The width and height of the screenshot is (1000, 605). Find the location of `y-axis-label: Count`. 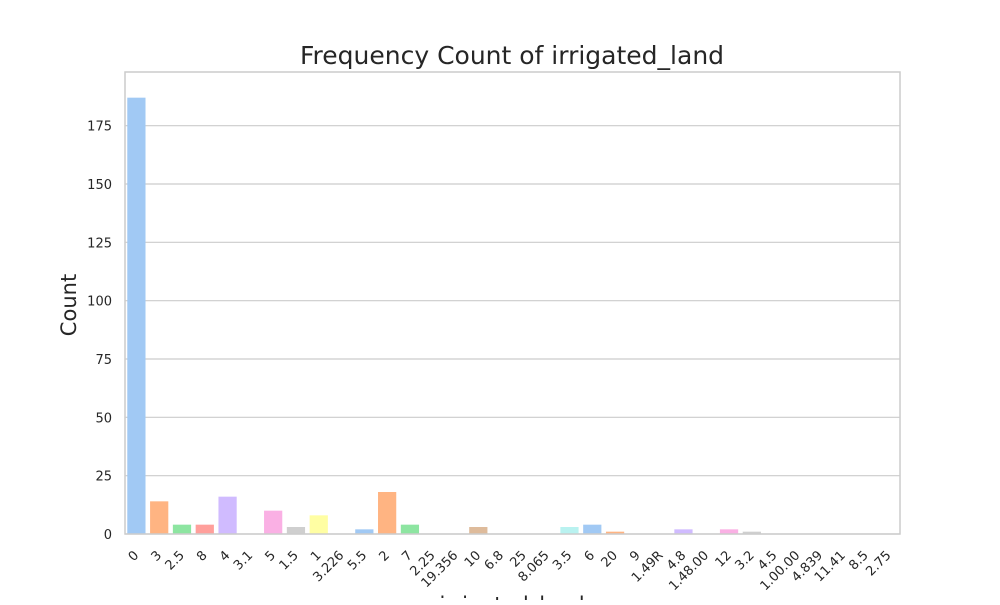

y-axis-label: Count is located at coordinates (69, 305).